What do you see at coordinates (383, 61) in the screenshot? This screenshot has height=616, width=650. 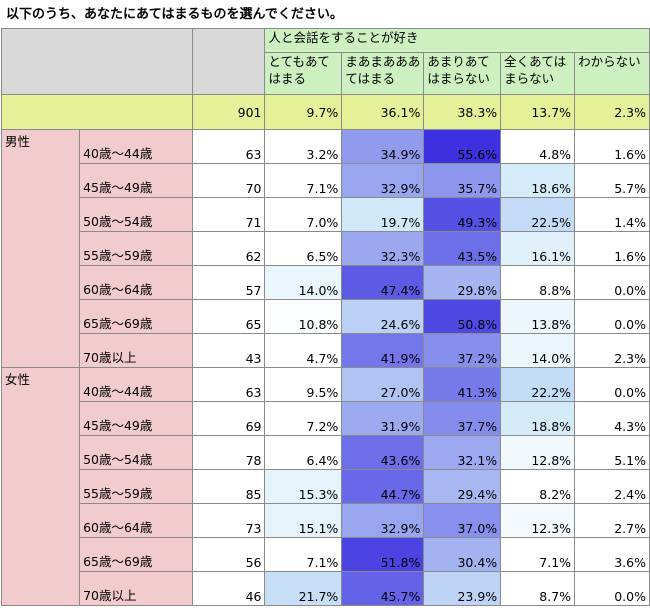 I see `option-header-line1: まあまあああ` at bounding box center [383, 61].